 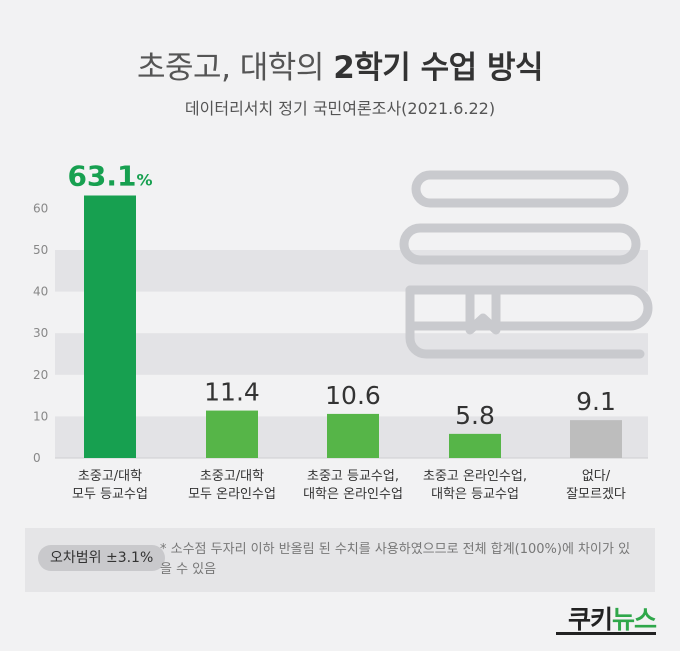 What do you see at coordinates (353, 485) in the screenshot?
I see `x-tick-label: 초중고 등교수업, 대학은 온라인수업` at bounding box center [353, 485].